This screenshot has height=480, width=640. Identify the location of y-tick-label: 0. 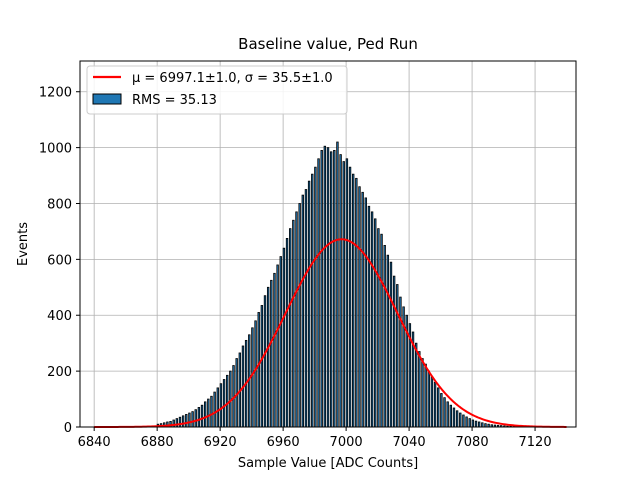
(68, 428).